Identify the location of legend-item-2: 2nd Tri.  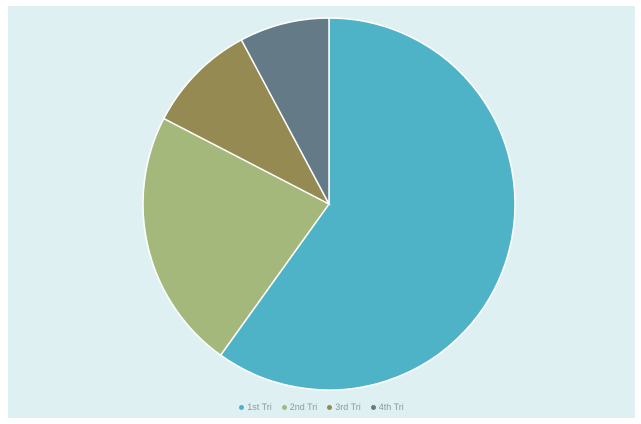
(299, 407).